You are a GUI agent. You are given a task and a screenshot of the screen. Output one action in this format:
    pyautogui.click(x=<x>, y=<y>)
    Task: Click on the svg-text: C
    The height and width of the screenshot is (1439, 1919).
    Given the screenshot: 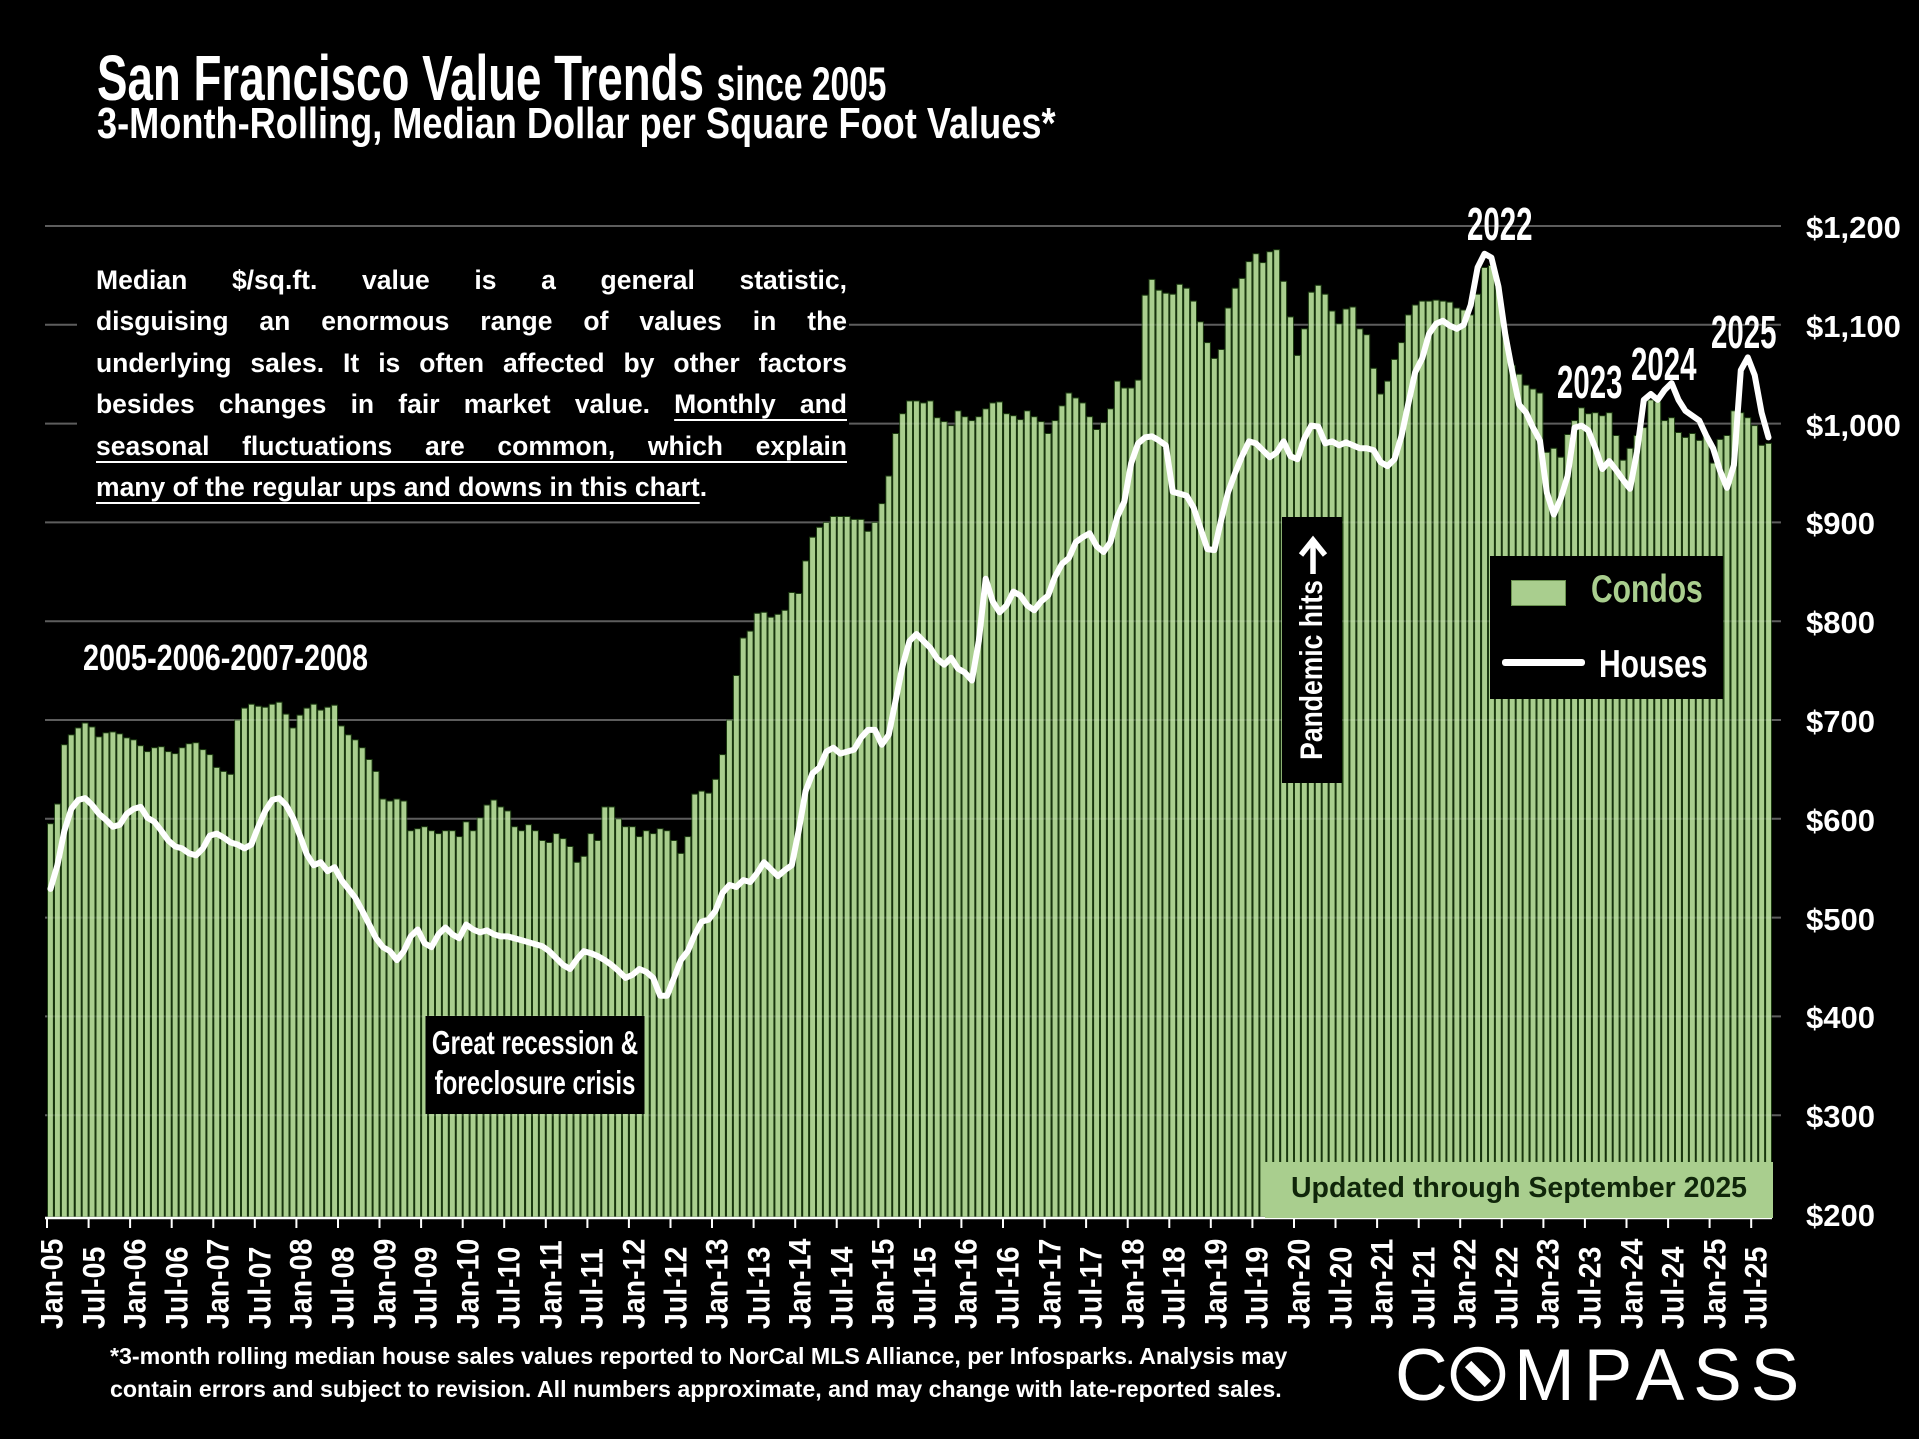 What is the action you would take?
    pyautogui.click(x=1423, y=1378)
    